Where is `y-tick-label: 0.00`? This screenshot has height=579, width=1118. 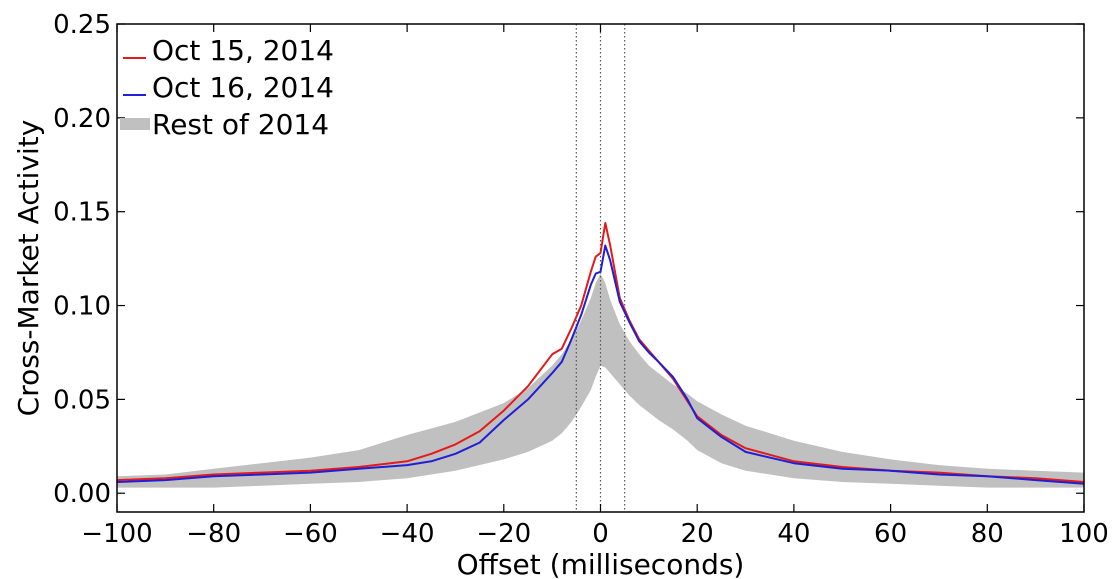 y-tick-label: 0.00 is located at coordinates (82, 494).